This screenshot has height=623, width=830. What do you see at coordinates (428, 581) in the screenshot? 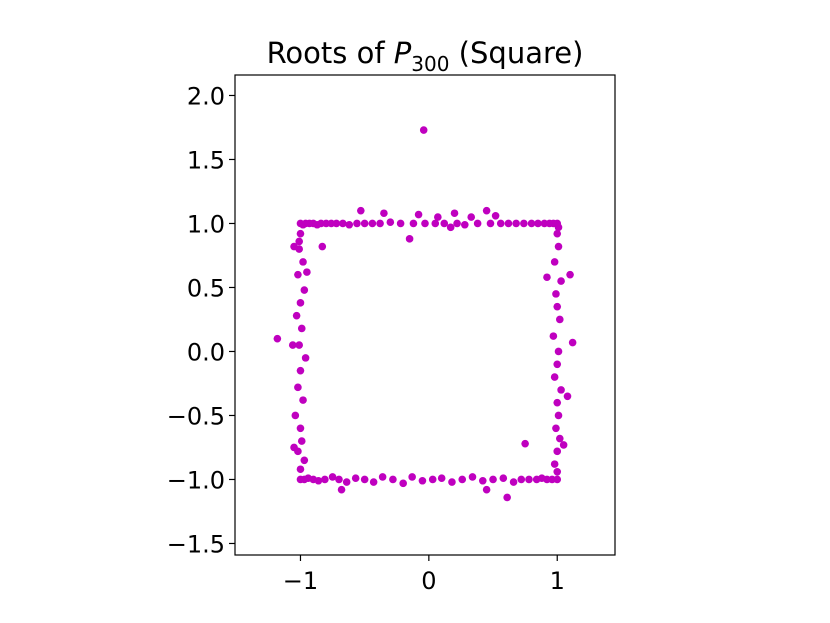
I see `x-tick-label: 0` at bounding box center [428, 581].